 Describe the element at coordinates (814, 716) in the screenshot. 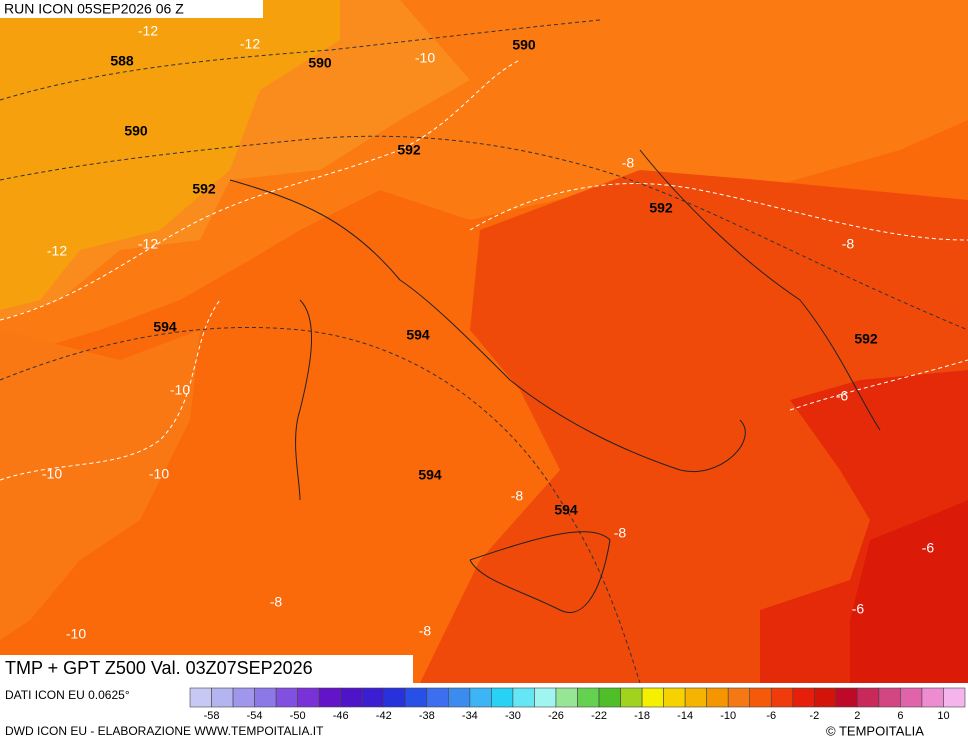

I see `colorbar-tick-label: -2` at that location.